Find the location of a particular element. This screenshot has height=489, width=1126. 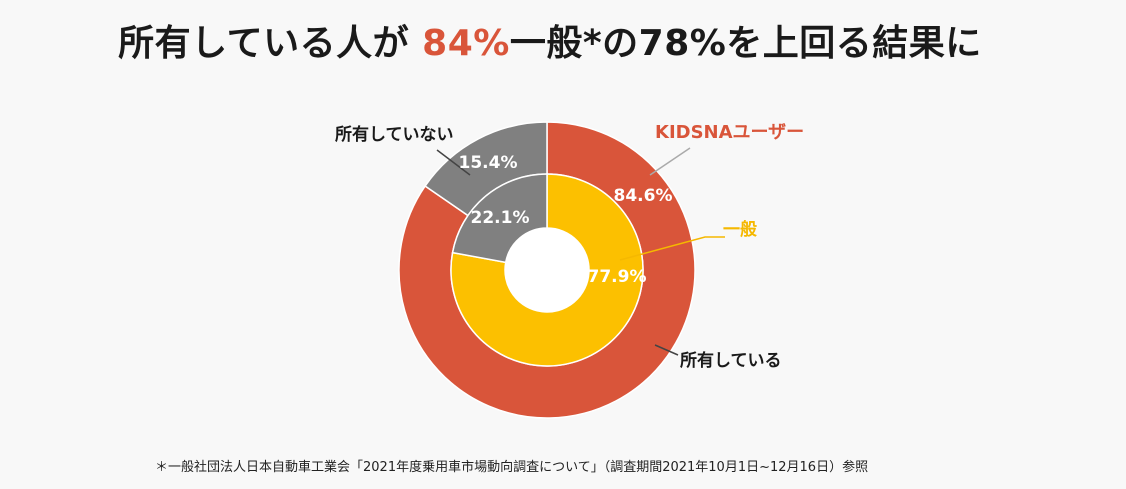

value-inner-owned: 77.9% is located at coordinates (617, 277).